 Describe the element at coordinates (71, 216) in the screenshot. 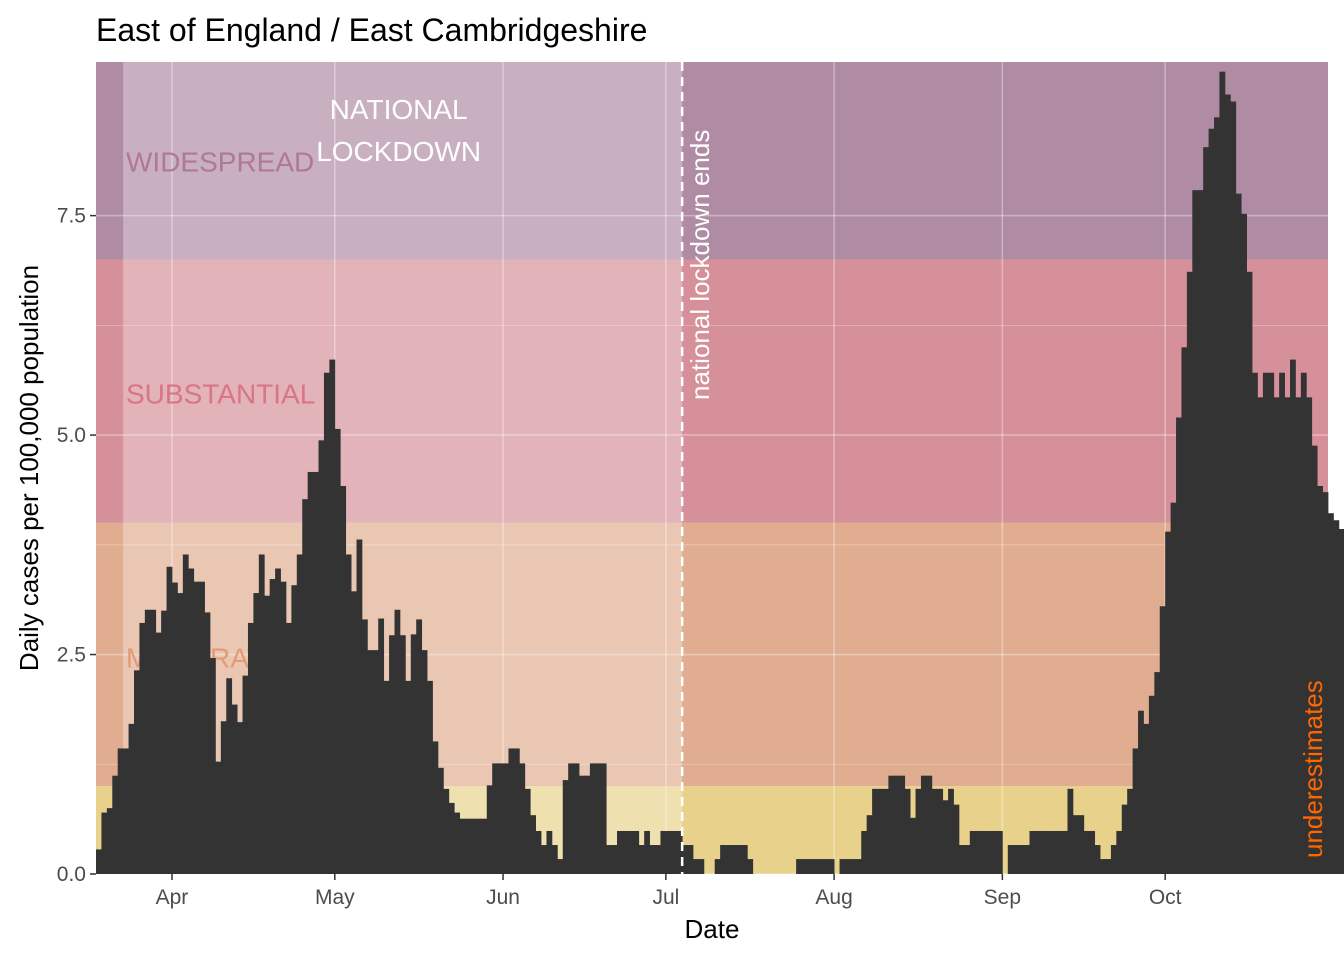

I see `y-tick-label: 7.5` at that location.